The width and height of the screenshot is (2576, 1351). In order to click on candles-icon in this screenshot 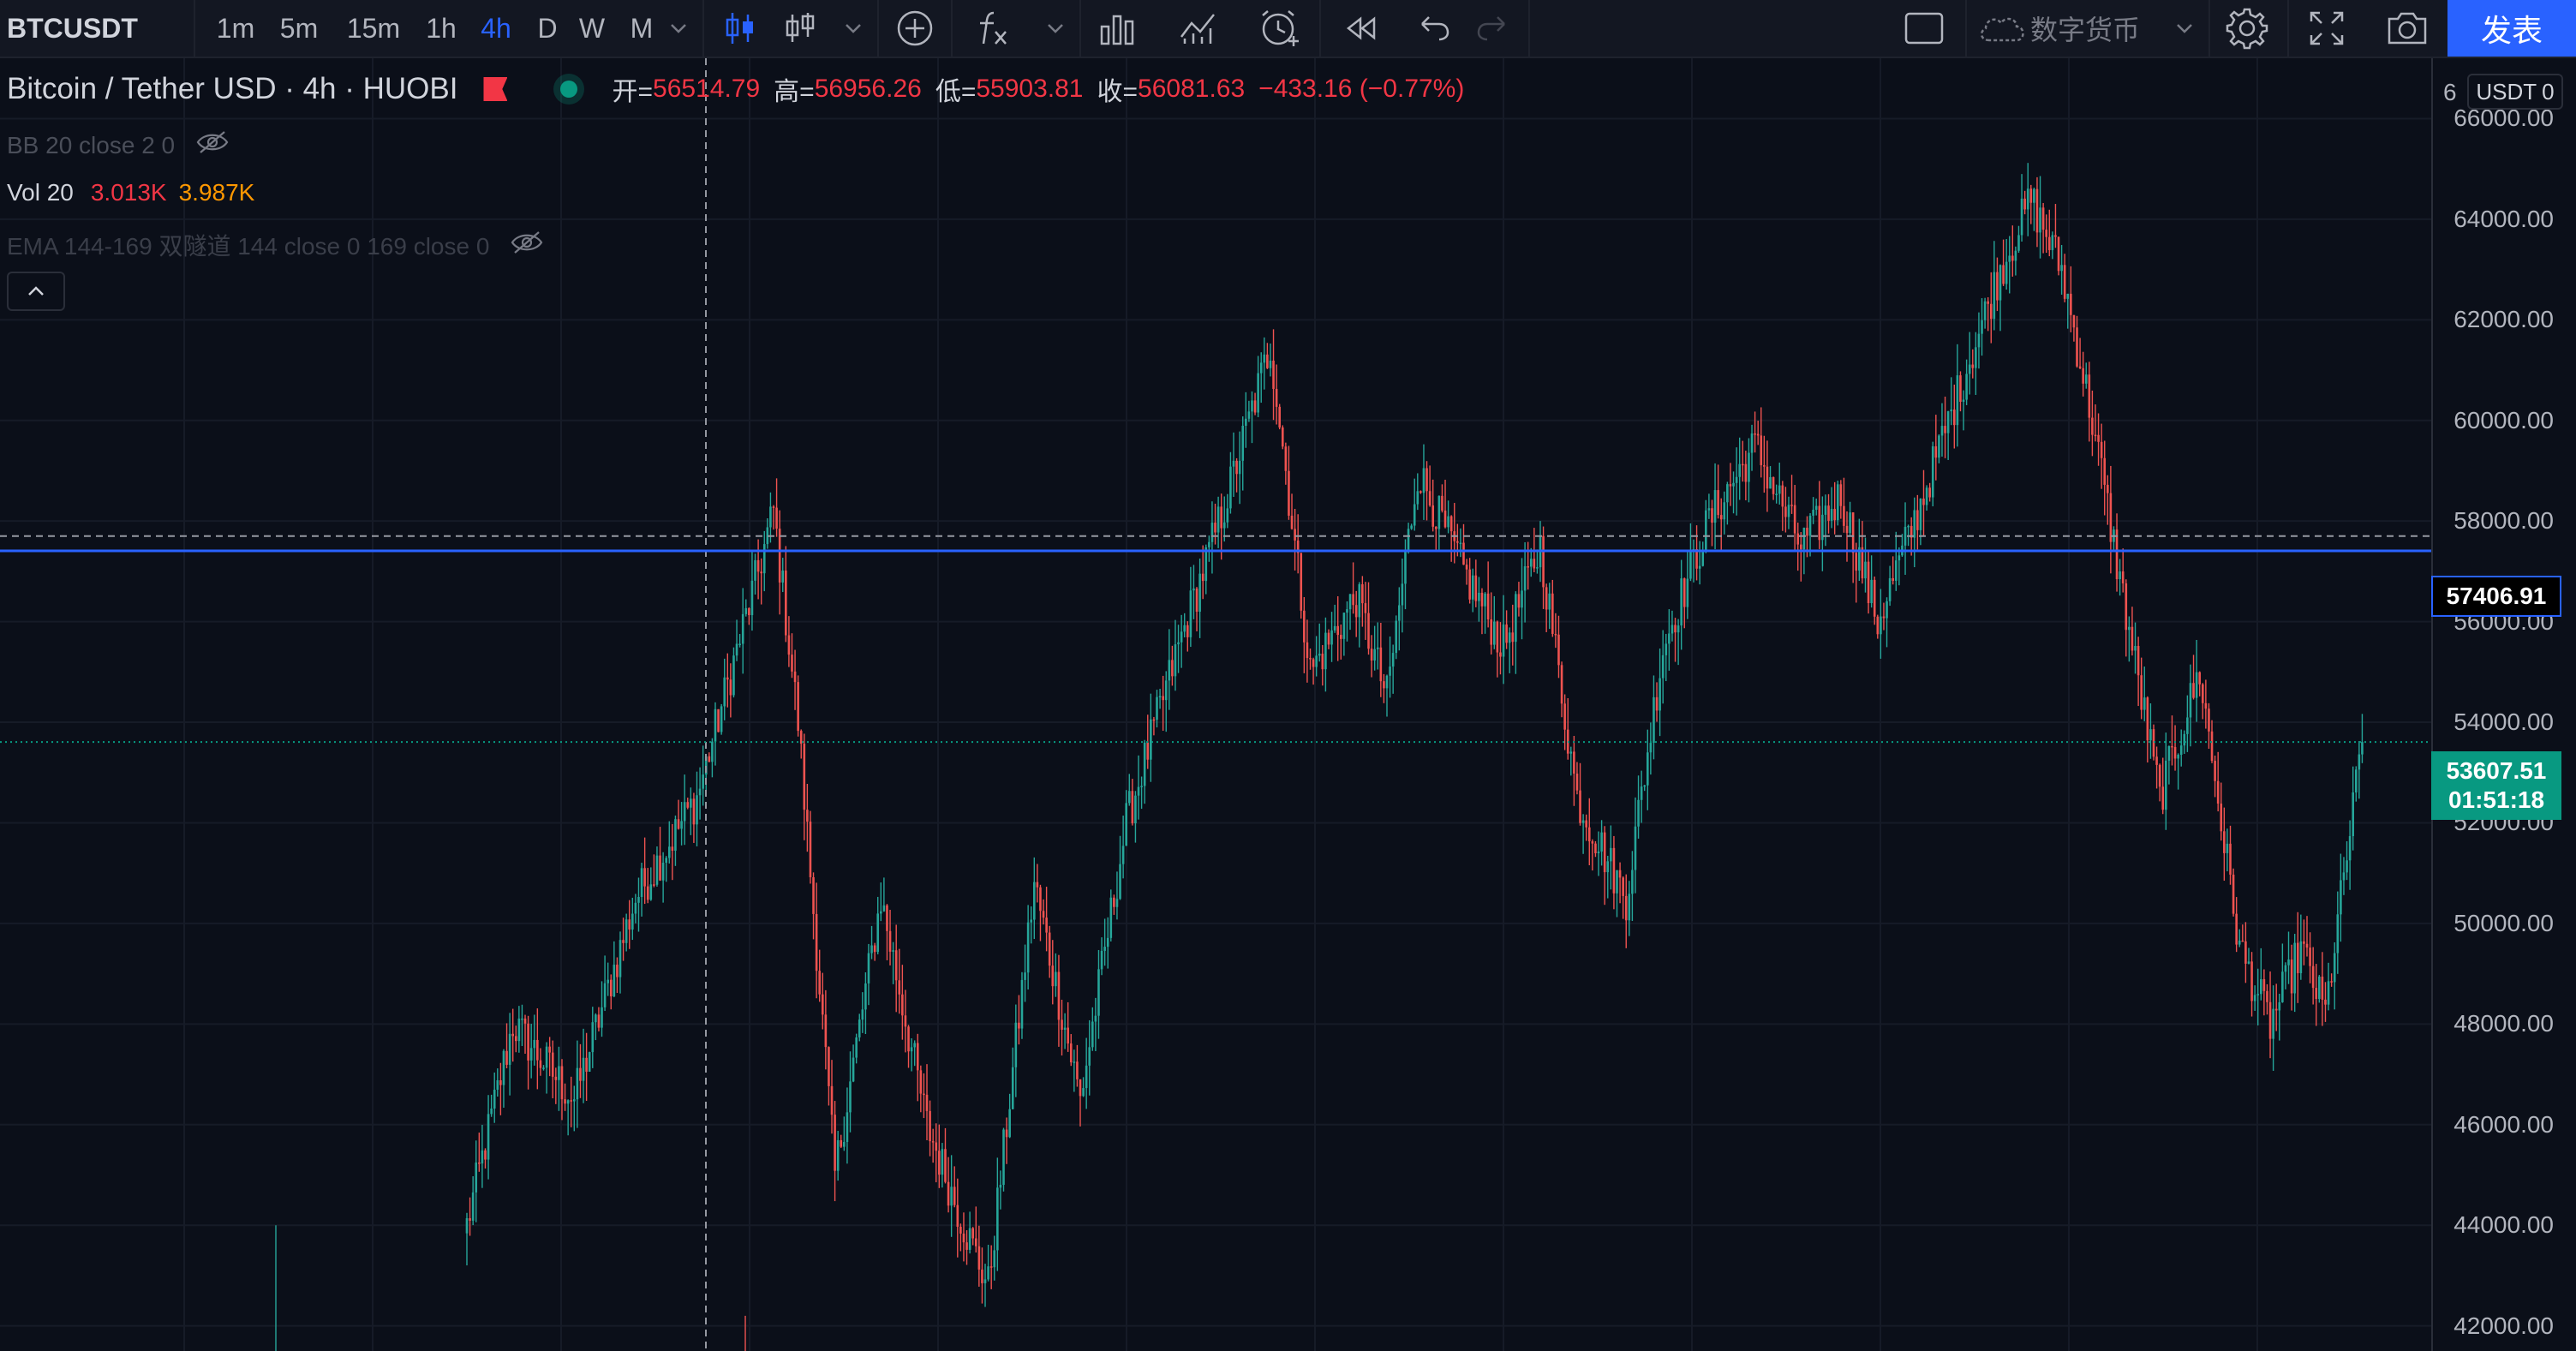, I will do `click(740, 29)`.